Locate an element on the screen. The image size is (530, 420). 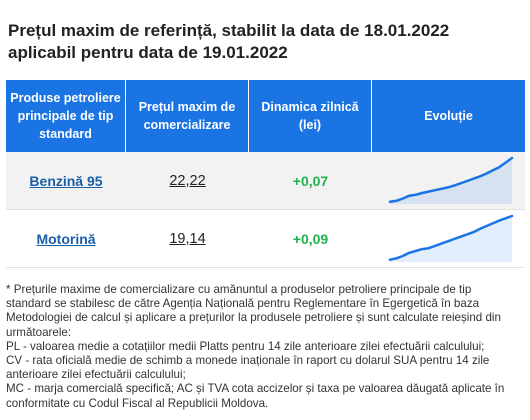
sparkline-area is located at coordinates (451, 181).